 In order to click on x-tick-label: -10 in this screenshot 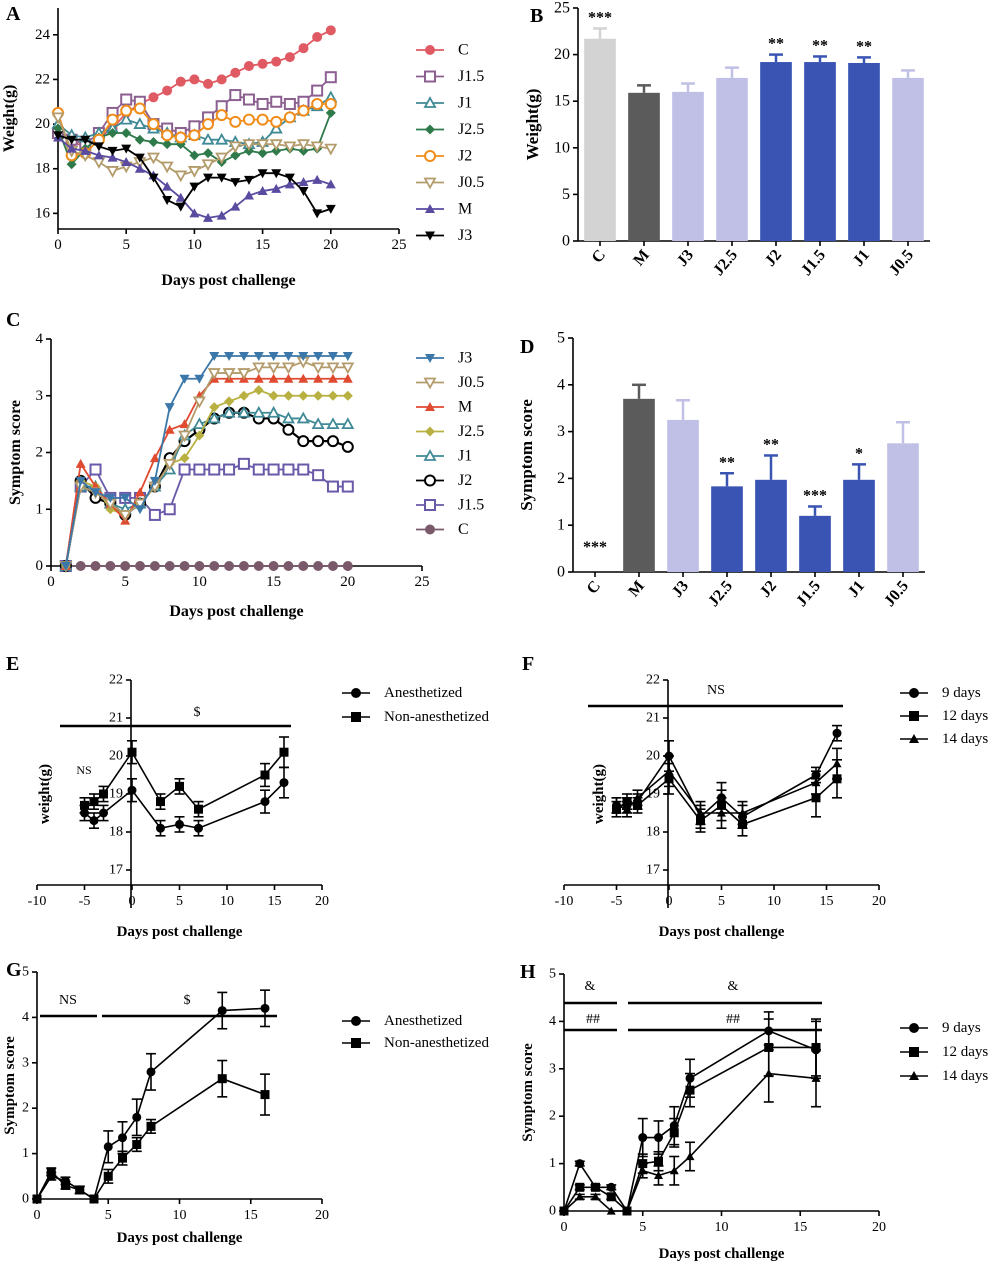, I will do `click(564, 901)`.